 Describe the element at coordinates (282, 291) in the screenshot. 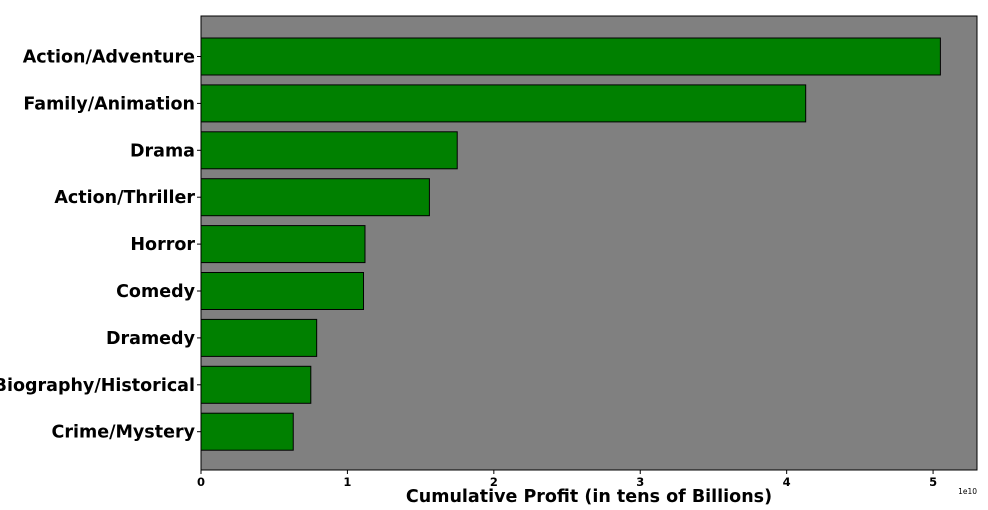

I see `bar-comedy` at that location.